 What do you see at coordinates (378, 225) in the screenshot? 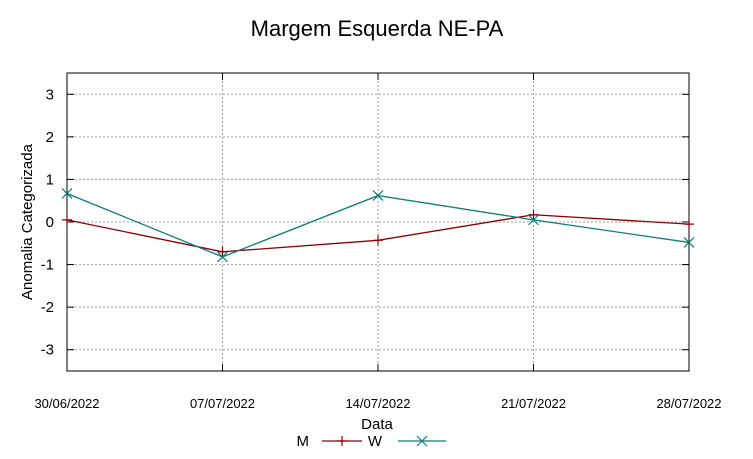
I see `series-group` at bounding box center [378, 225].